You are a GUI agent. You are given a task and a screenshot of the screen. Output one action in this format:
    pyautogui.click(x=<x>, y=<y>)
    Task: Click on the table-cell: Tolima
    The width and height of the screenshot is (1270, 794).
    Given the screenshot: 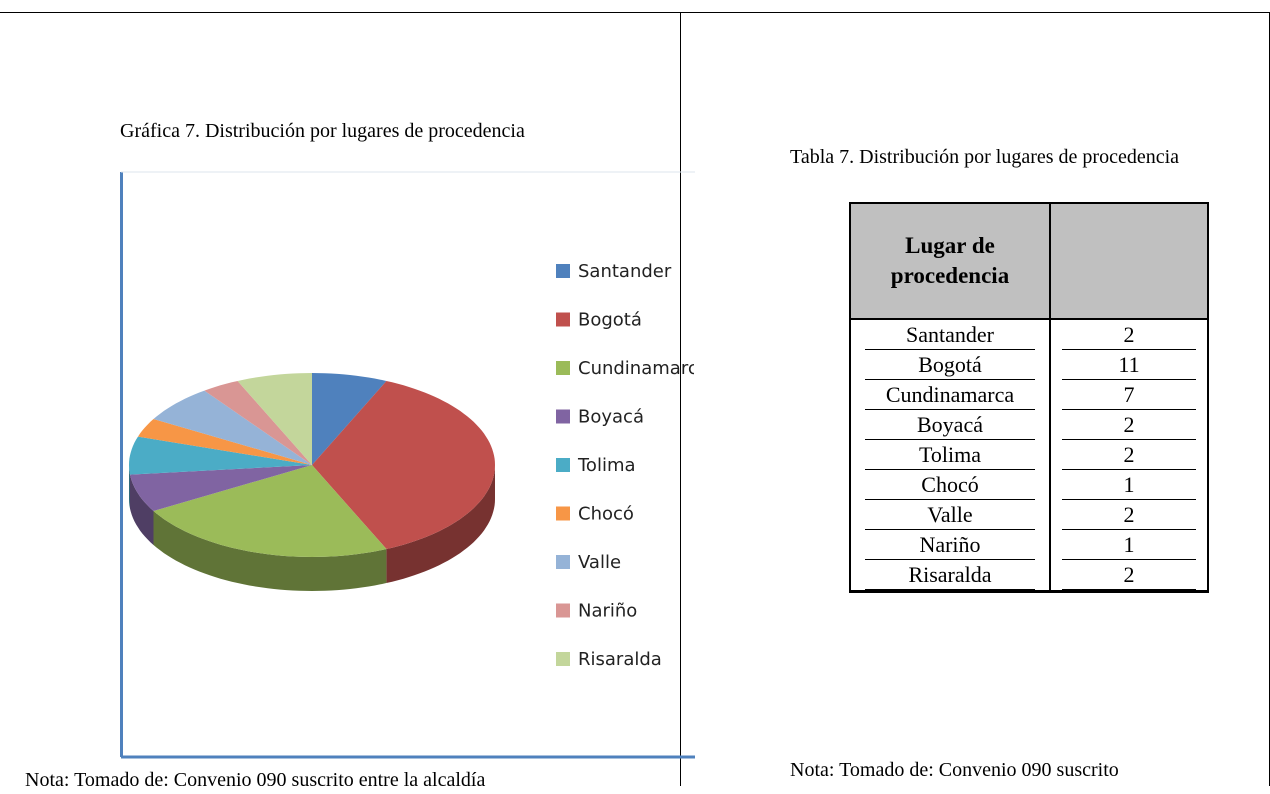 What is the action you would take?
    pyautogui.click(x=950, y=455)
    